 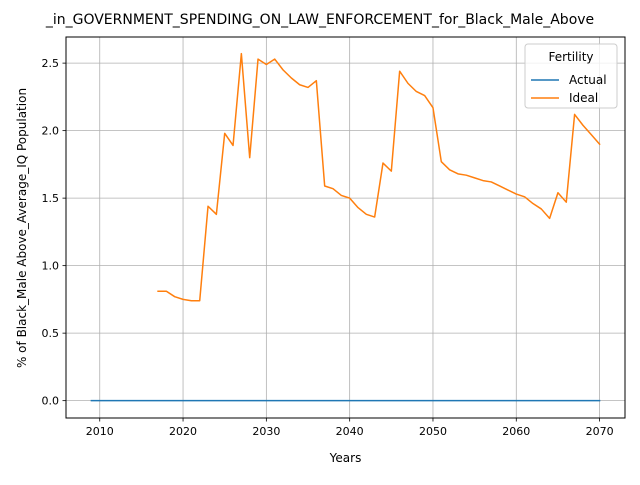 What do you see at coordinates (51, 131) in the screenshot?
I see `y-tick-label: 2.0` at bounding box center [51, 131].